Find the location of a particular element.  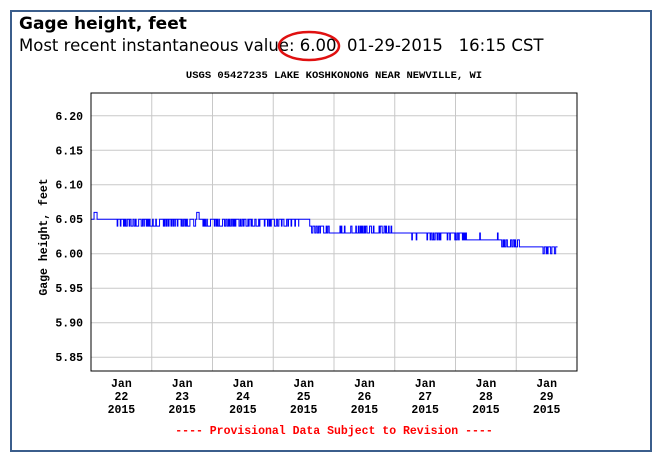

series-line-gage-height is located at coordinates (324, 233).